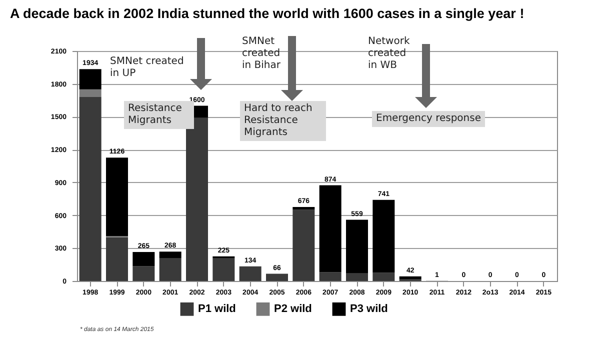 Image resolution: width=600 pixels, height=337 pixels. Describe the element at coordinates (293, 309) in the screenshot. I see `legend-label: P2 wild` at that location.